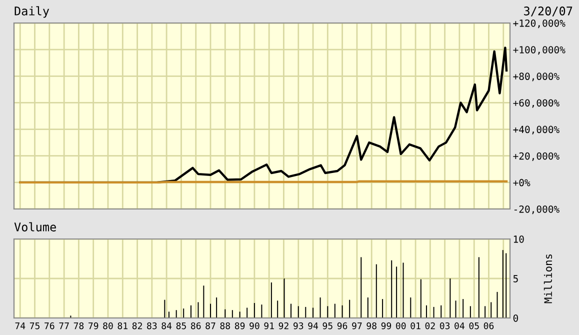 This screenshot has height=335, width=579. I want to click on x-tick-label: 04, so click(459, 326).